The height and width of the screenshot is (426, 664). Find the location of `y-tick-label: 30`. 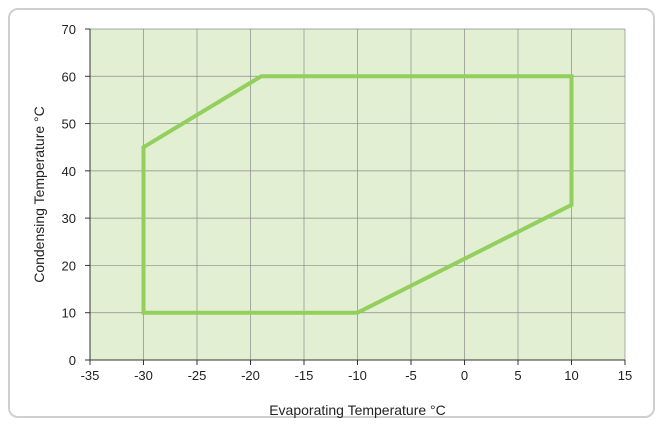

y-tick-label: 30 is located at coordinates (69, 218).